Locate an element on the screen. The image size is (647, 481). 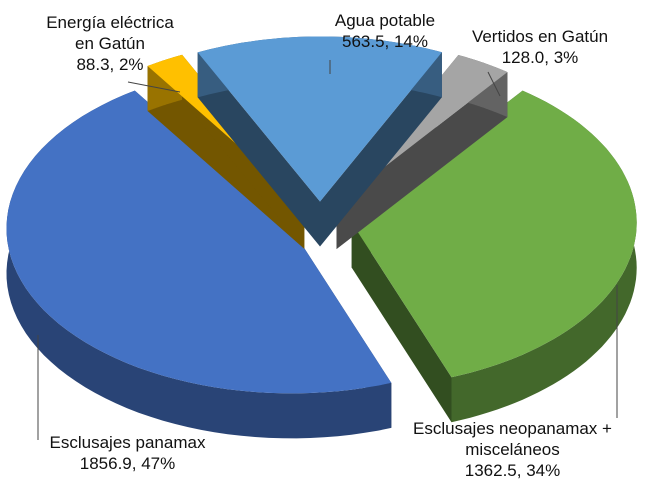
category-label: Vertidos en Gatún is located at coordinates (540, 36).